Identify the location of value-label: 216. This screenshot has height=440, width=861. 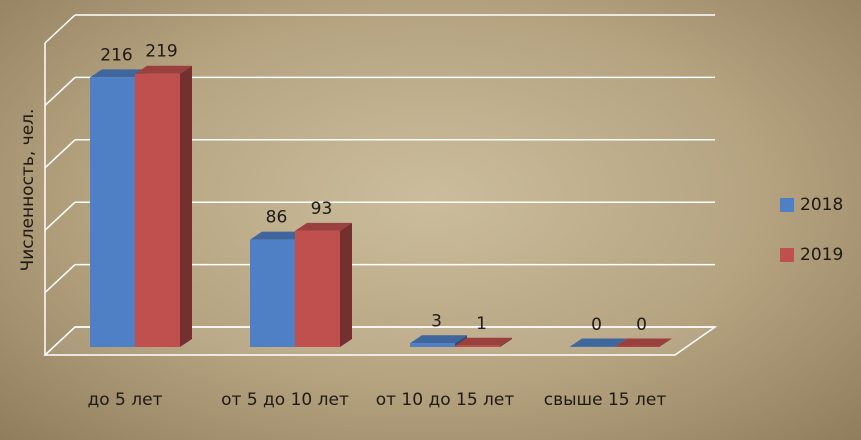
(116, 55).